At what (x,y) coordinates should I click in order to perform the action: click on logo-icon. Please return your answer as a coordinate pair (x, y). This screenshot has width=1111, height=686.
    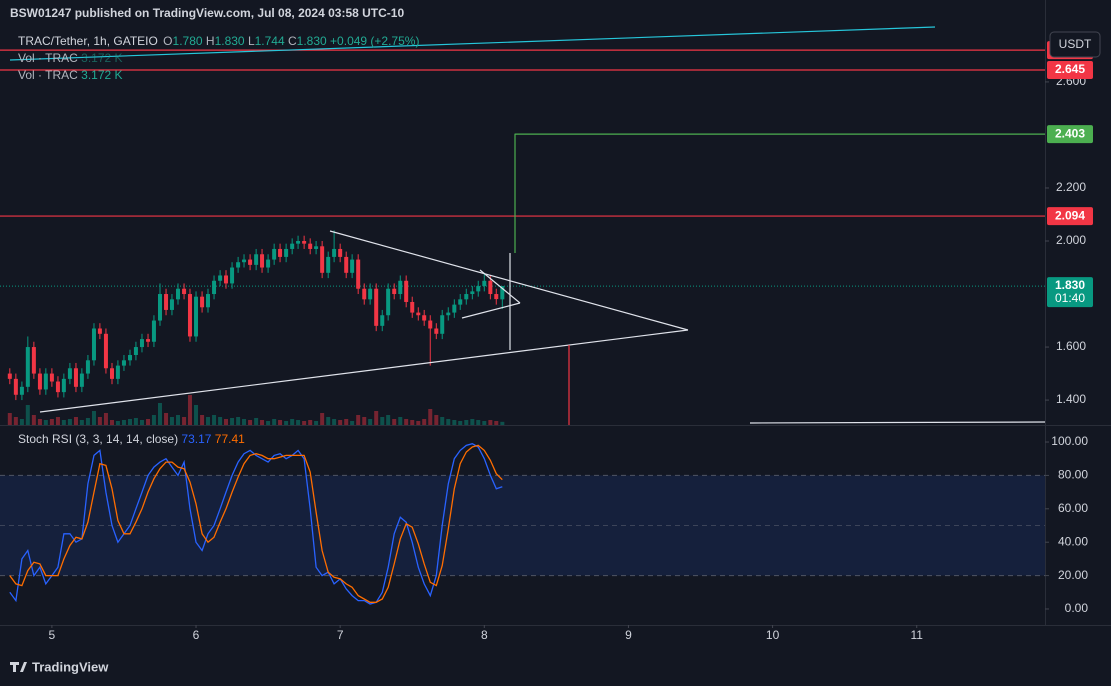
    Looking at the image, I should click on (18, 667).